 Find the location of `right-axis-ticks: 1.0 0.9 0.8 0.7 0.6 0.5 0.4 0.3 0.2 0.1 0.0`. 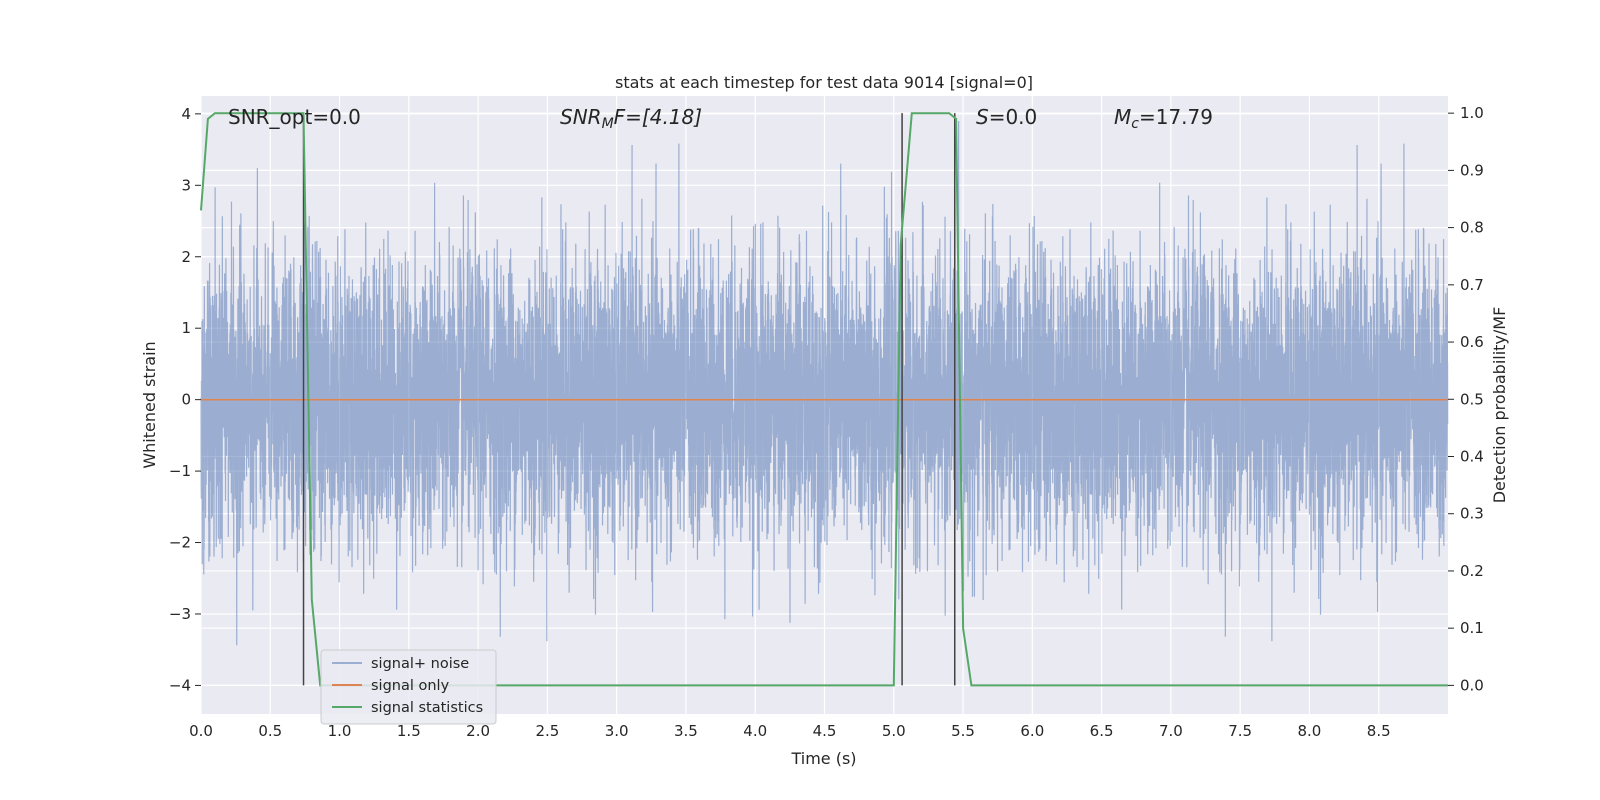

right-axis-ticks: 1.0 0.9 0.8 0.7 0.6 0.5 0.4 0.3 0.2 0.1 0.0 is located at coordinates (1466, 399).